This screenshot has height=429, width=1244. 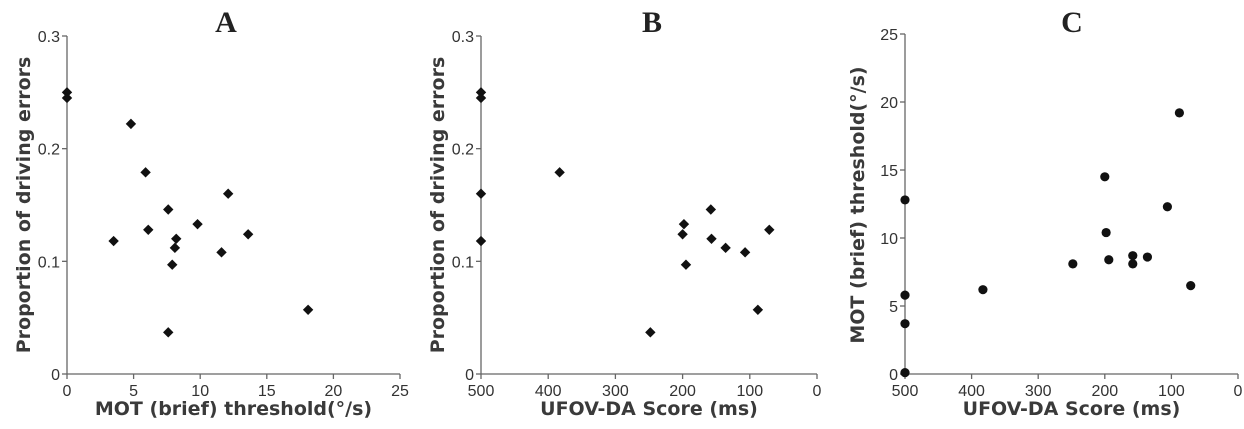 What do you see at coordinates (889, 171) in the screenshot?
I see `y-tick-label: 15` at bounding box center [889, 171].